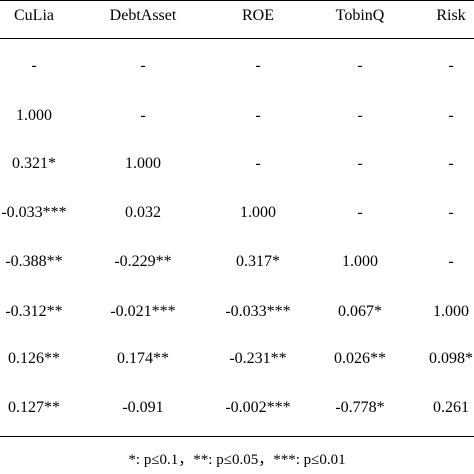 Image resolution: width=474 pixels, height=474 pixels. What do you see at coordinates (258, 261) in the screenshot?
I see `table-cell: 0.317*` at bounding box center [258, 261].